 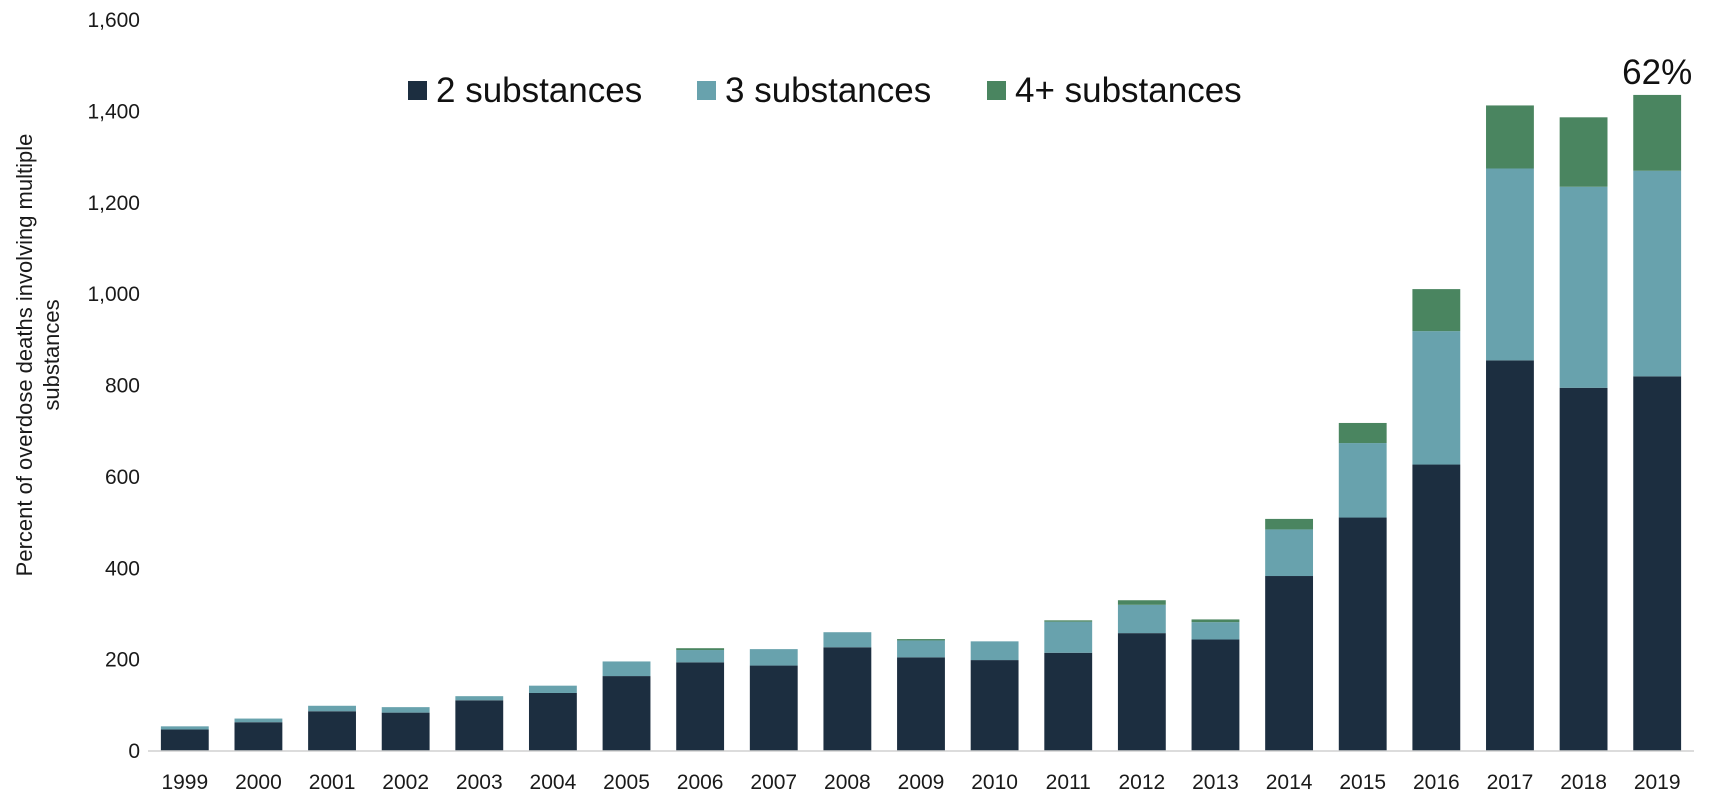 I want to click on x-tick-label: 2015, so click(x=1362, y=782).